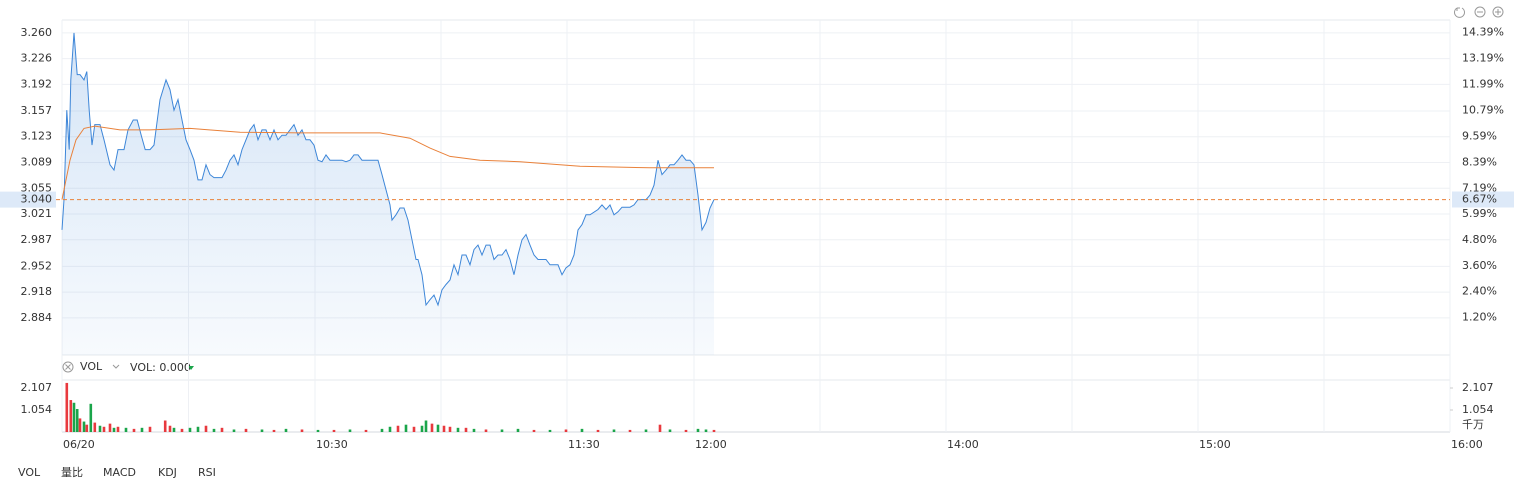 The image size is (1514, 492). What do you see at coordinates (37, 58) in the screenshot?
I see `y-tick-label: 3.226` at bounding box center [37, 58].